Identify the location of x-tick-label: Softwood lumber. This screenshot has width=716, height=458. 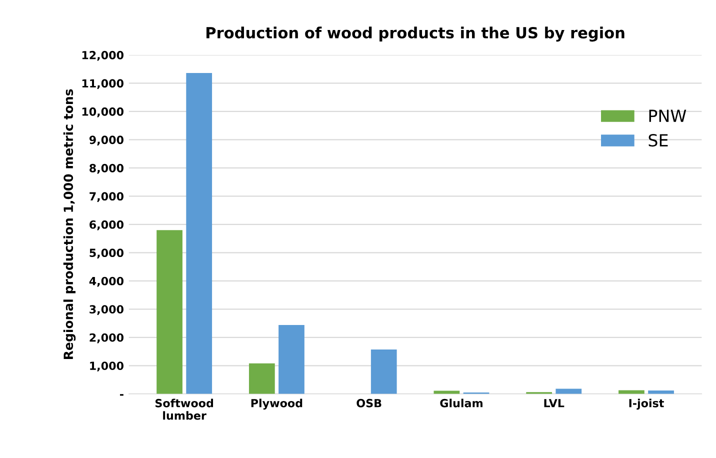
(184, 409).